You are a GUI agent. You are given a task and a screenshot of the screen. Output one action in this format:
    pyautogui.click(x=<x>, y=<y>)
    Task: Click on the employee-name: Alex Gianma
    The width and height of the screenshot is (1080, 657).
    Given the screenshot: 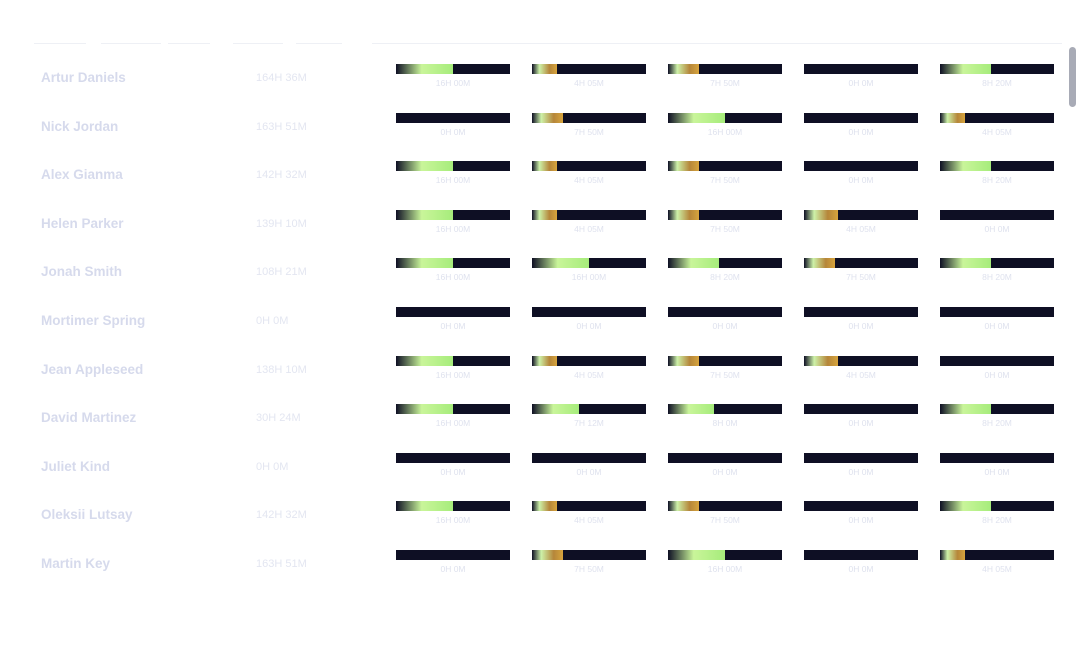 What is the action you would take?
    pyautogui.click(x=82, y=175)
    